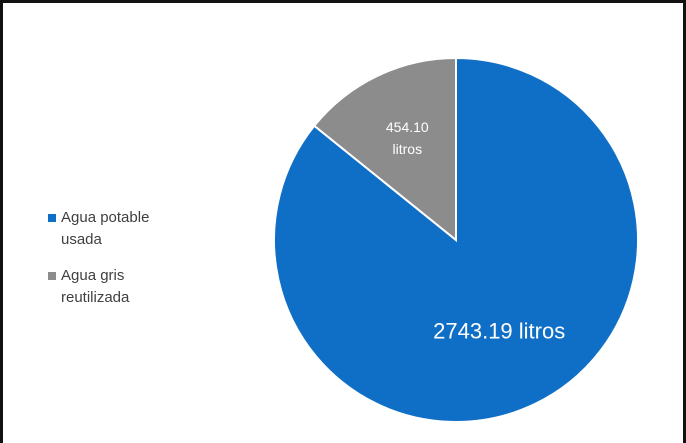 The height and width of the screenshot is (443, 686). Describe the element at coordinates (133, 287) in the screenshot. I see `legend-item-agua-gris: Agua gris reutilizada` at that location.